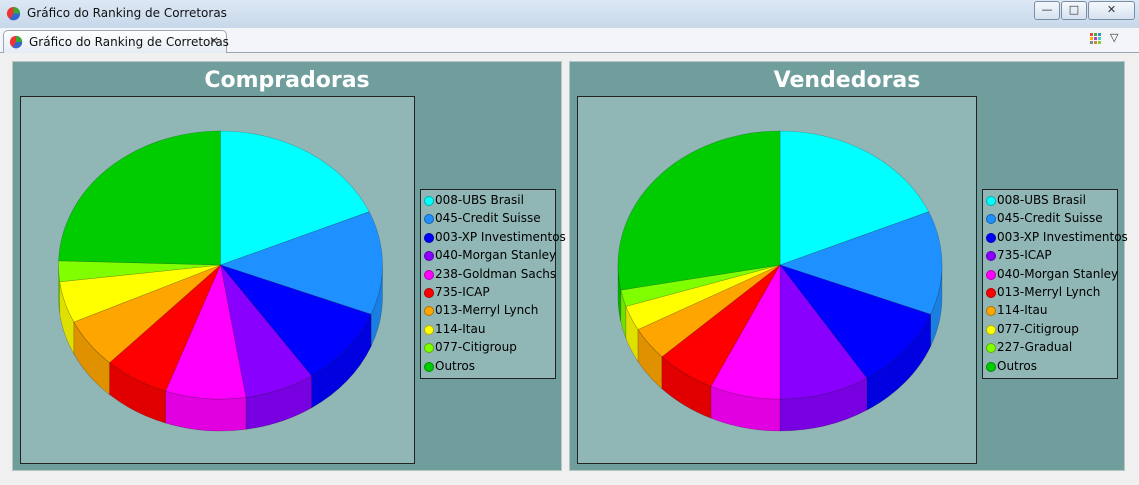 The width and height of the screenshot is (1139, 485). I want to click on legend-item: 227-Gradual, so click(1050, 348).